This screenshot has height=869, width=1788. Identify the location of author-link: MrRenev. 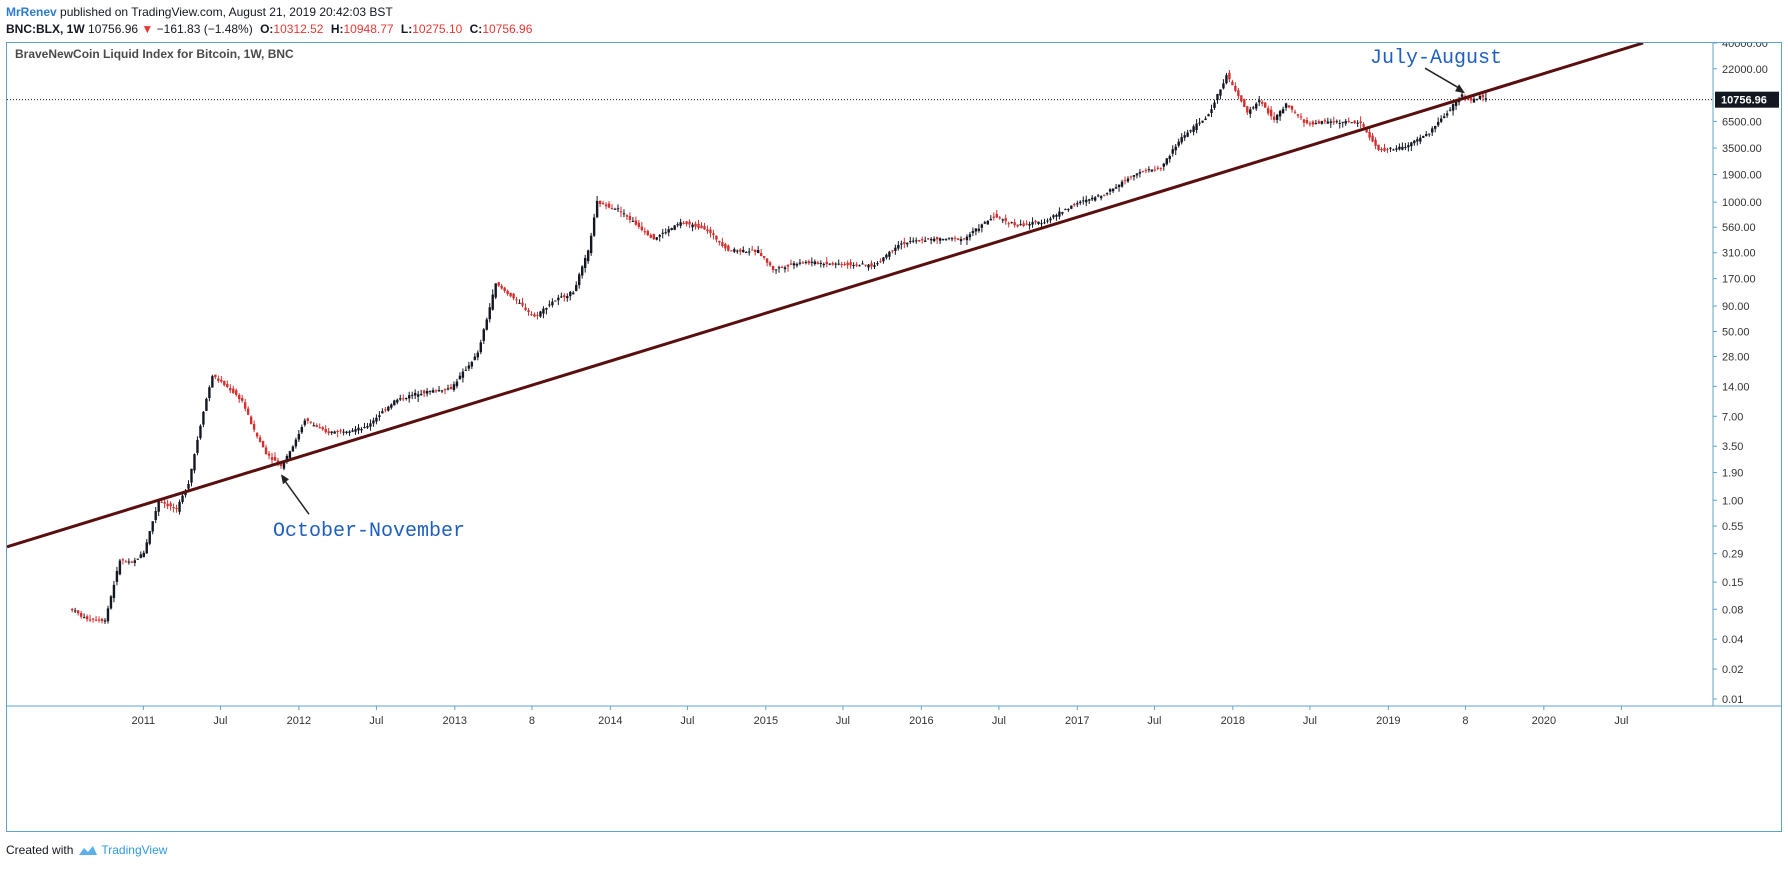
(31, 12).